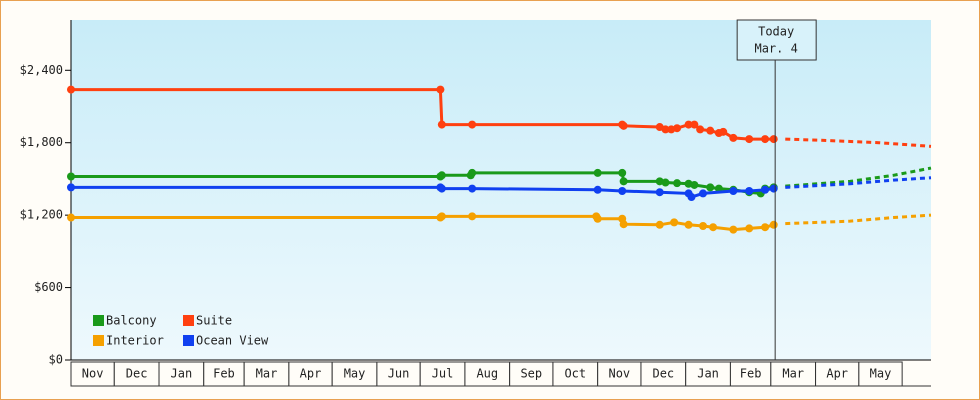 Image resolution: width=980 pixels, height=400 pixels. I want to click on x-tick-label: Jun, so click(399, 374).